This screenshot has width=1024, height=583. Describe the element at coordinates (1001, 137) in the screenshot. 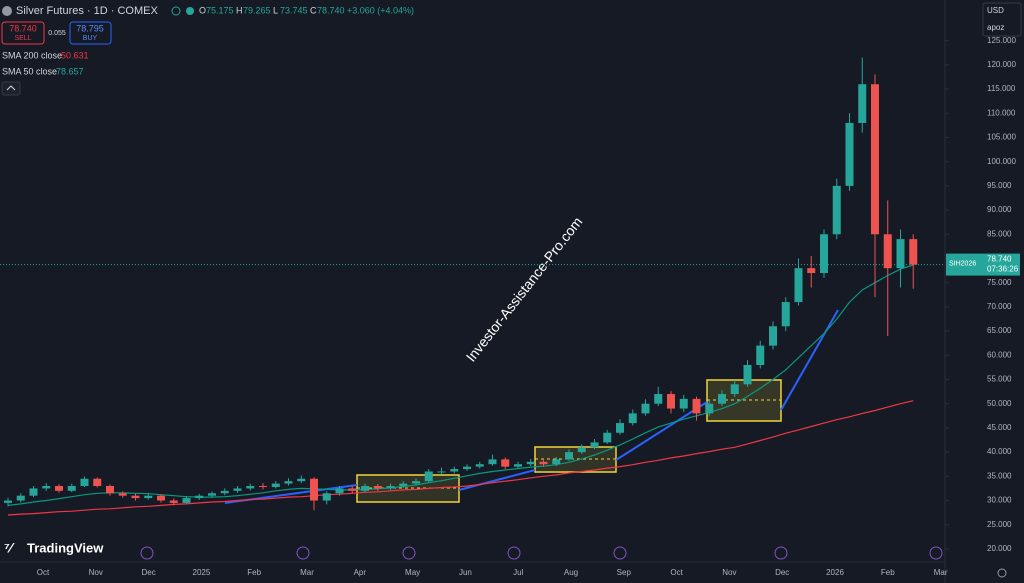

I see `y-tick-label: 105.000` at that location.